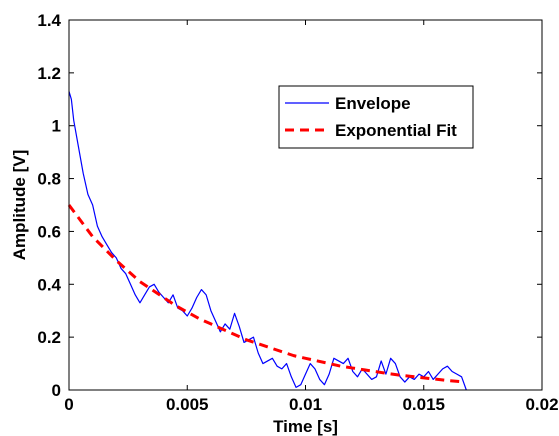  What do you see at coordinates (541, 404) in the screenshot?
I see `x-tick-label: 0.02` at bounding box center [541, 404].